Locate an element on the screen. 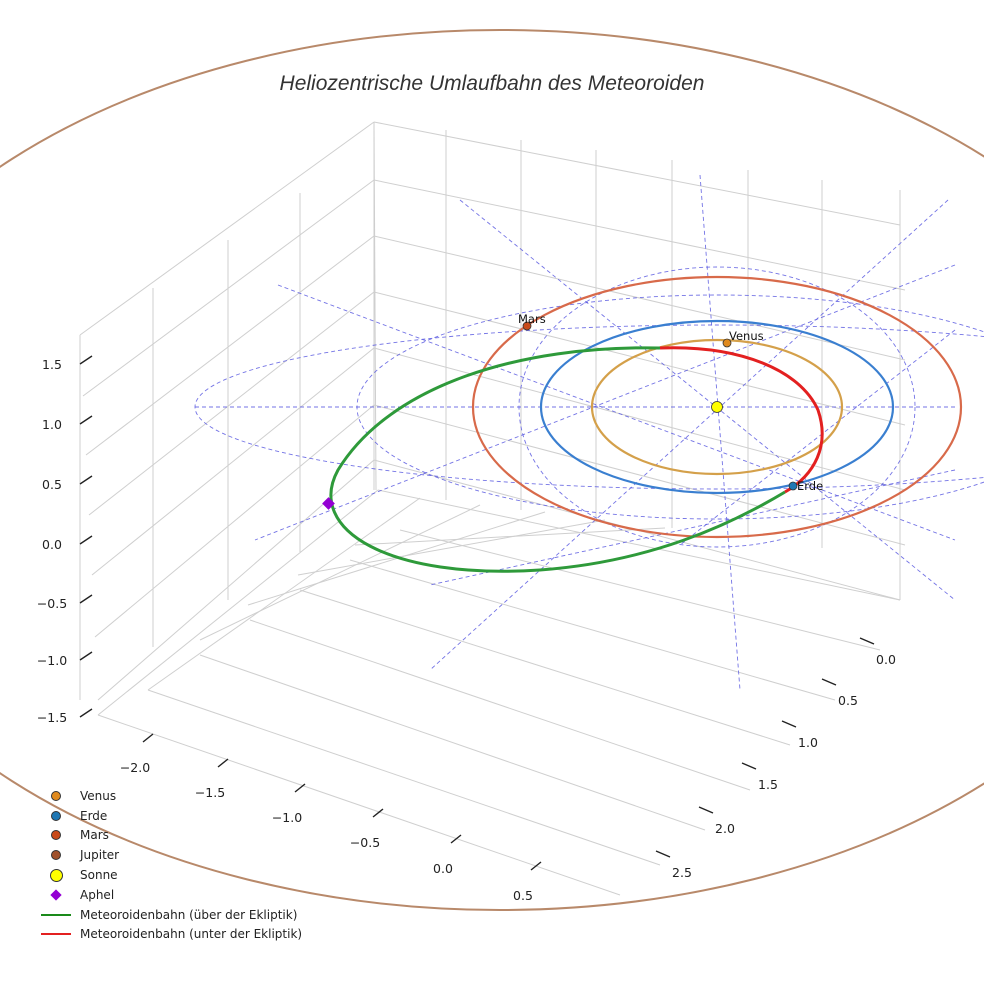 The height and width of the screenshot is (984, 984). legend-item: Sonne is located at coordinates (170, 875).